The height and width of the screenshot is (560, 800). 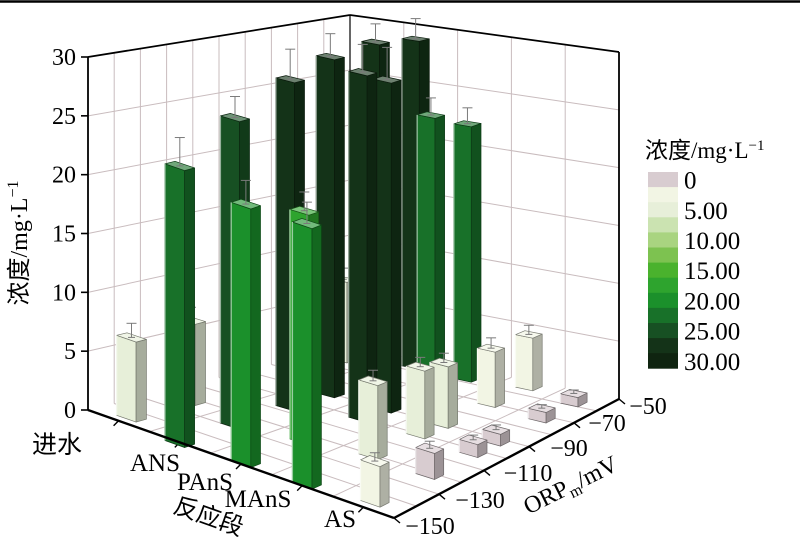 What do you see at coordinates (690, 181) in the screenshot?
I see `legend-label: 0` at bounding box center [690, 181].